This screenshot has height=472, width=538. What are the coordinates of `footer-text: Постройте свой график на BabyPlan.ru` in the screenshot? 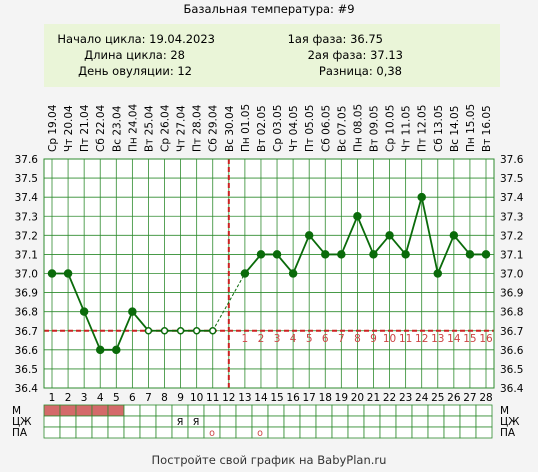 It's located at (269, 460).